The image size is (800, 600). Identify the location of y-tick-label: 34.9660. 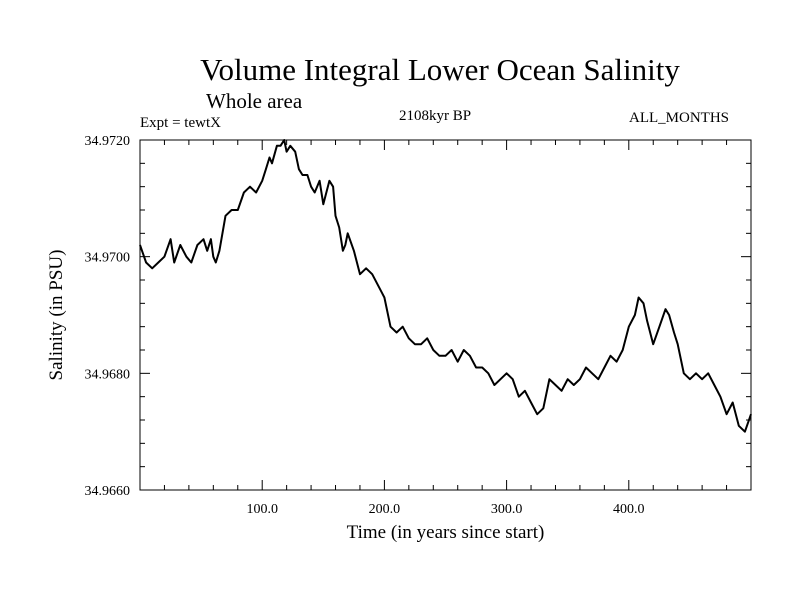
(108, 491).